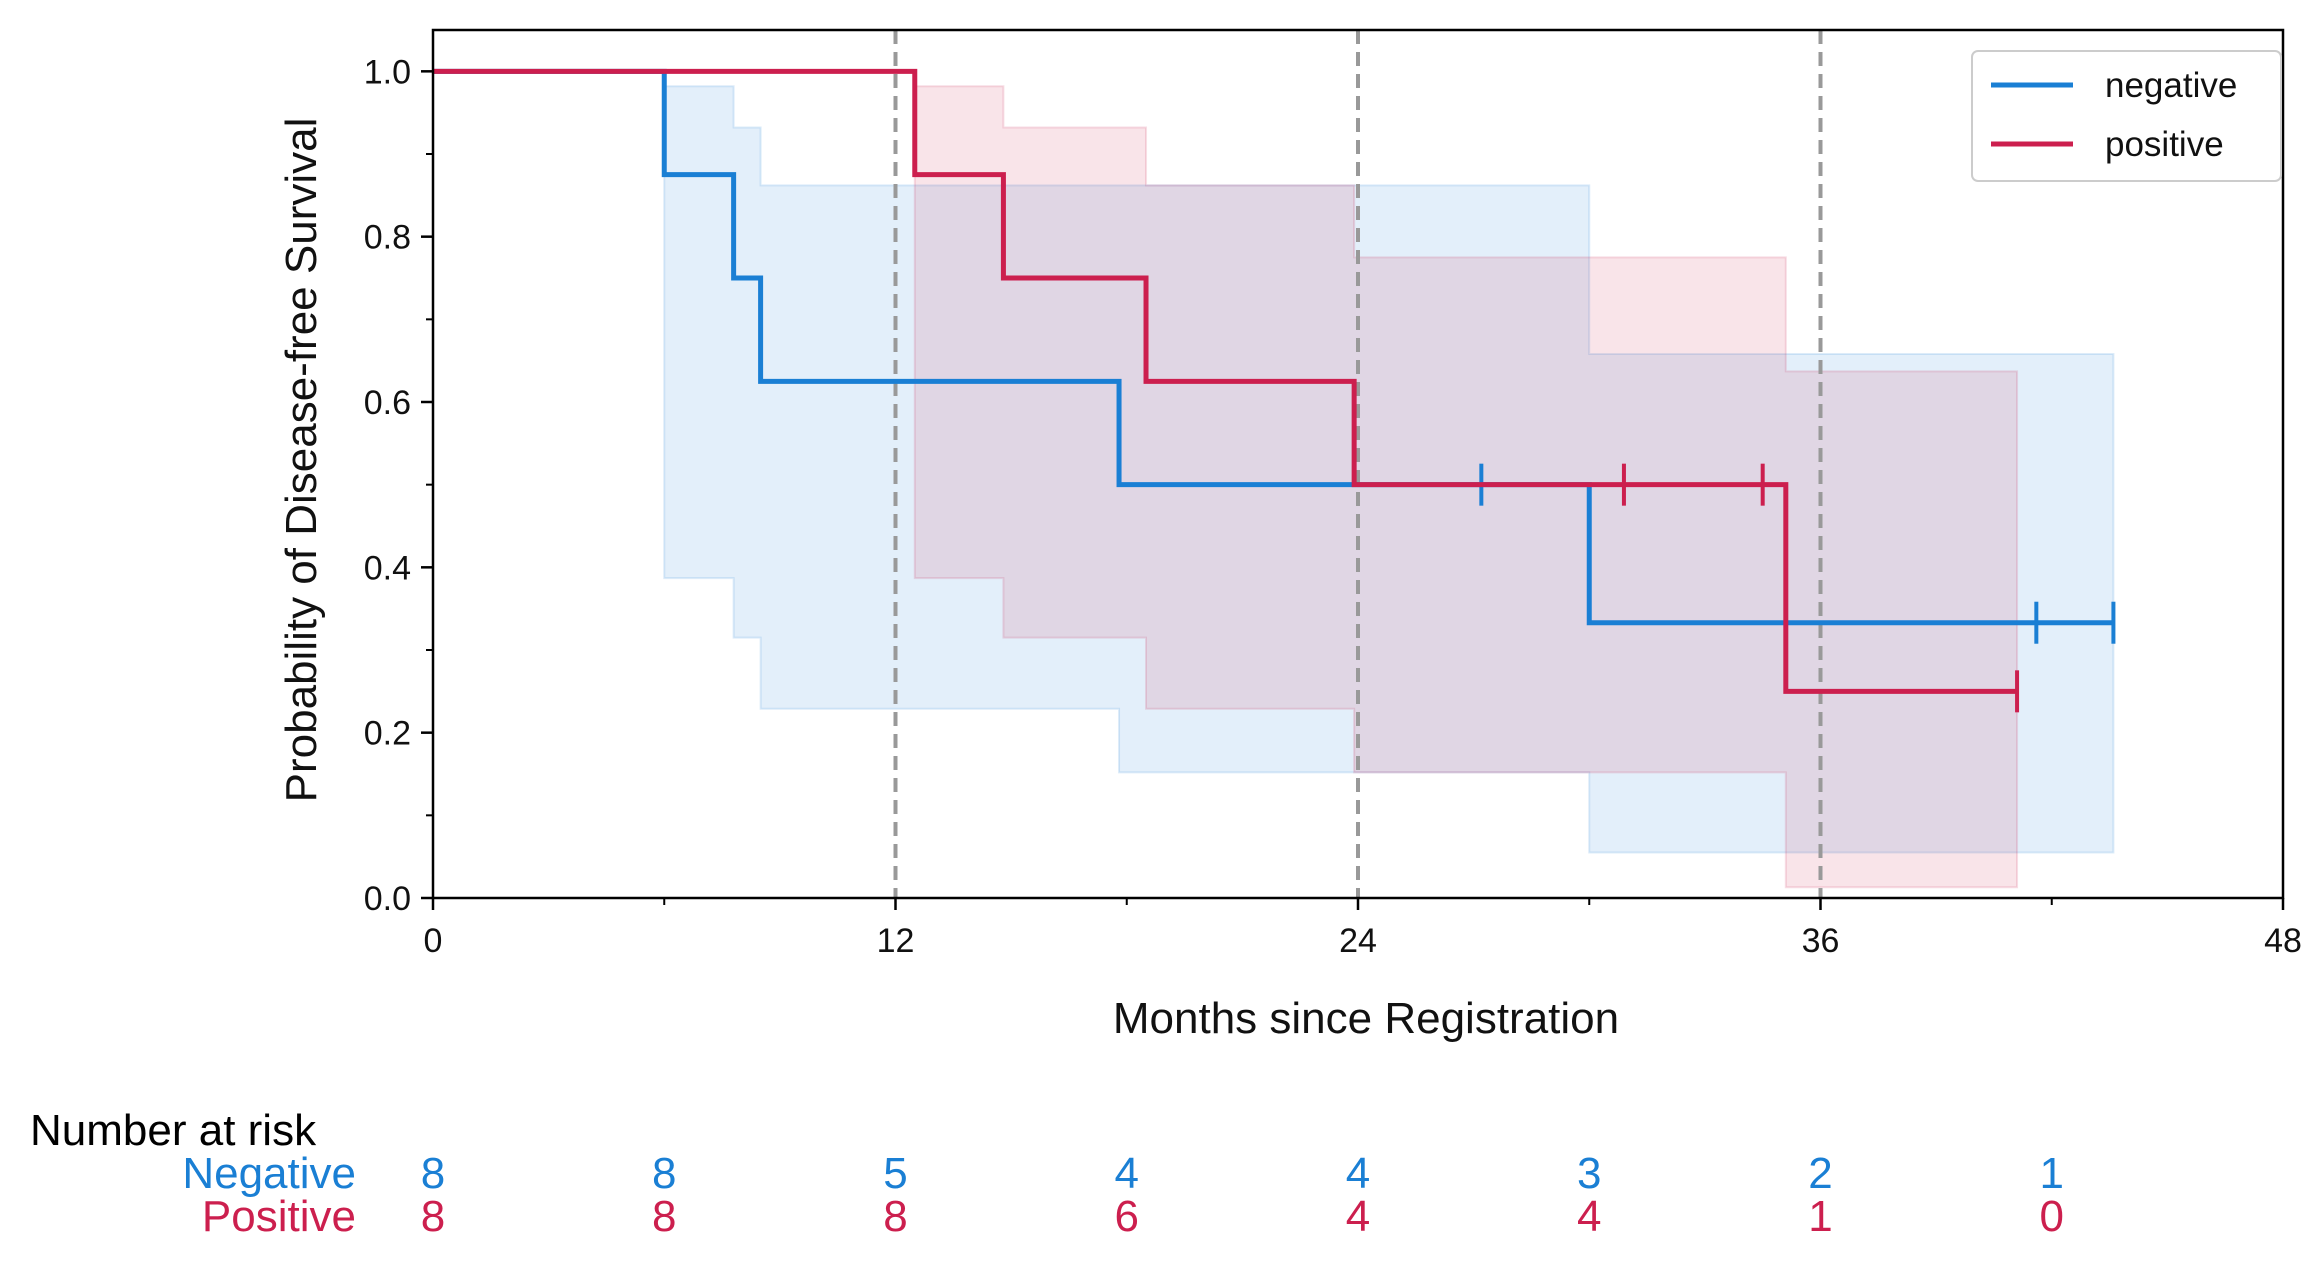  What do you see at coordinates (387, 403) in the screenshot?
I see `y-tick-label: 0.6` at bounding box center [387, 403].